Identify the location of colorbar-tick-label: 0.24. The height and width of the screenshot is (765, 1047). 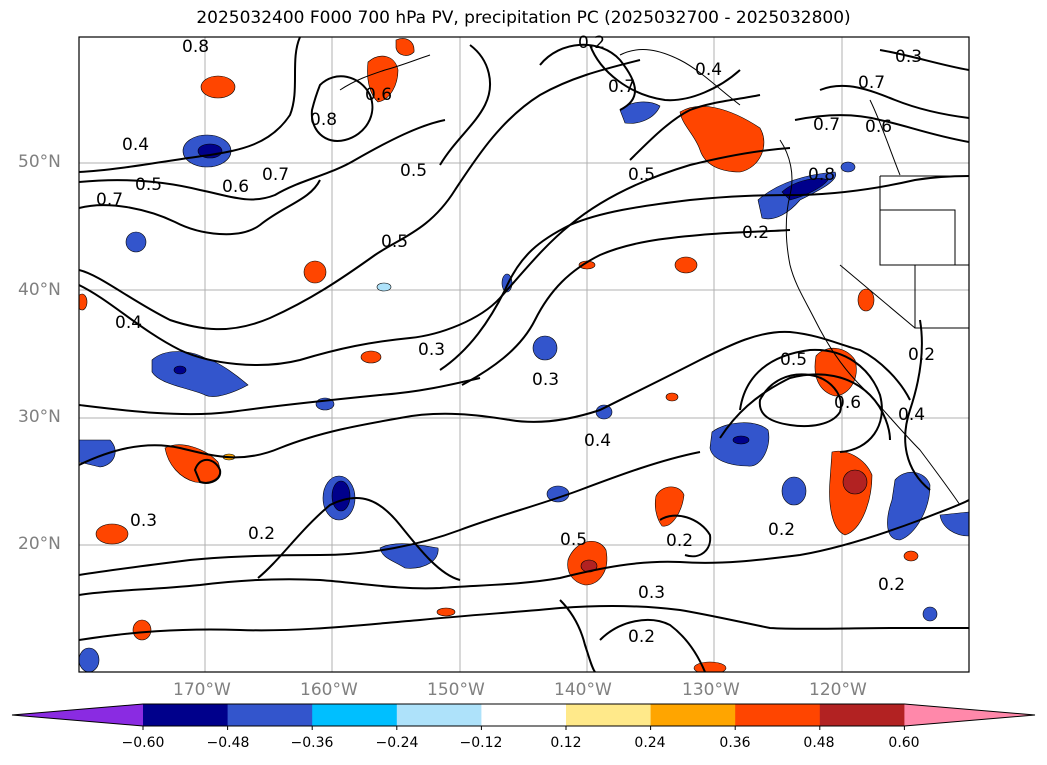
(650, 743).